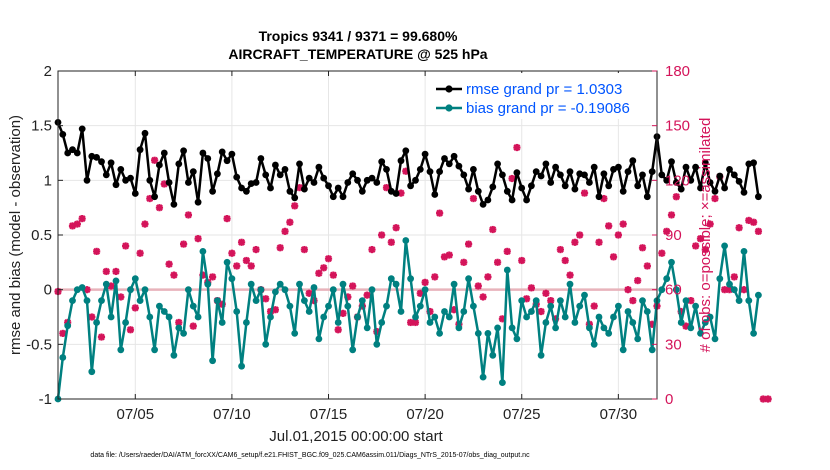 Image resolution: width=830 pixels, height=470 pixels. I want to click on y-right-tick-label: 120, so click(677, 180).